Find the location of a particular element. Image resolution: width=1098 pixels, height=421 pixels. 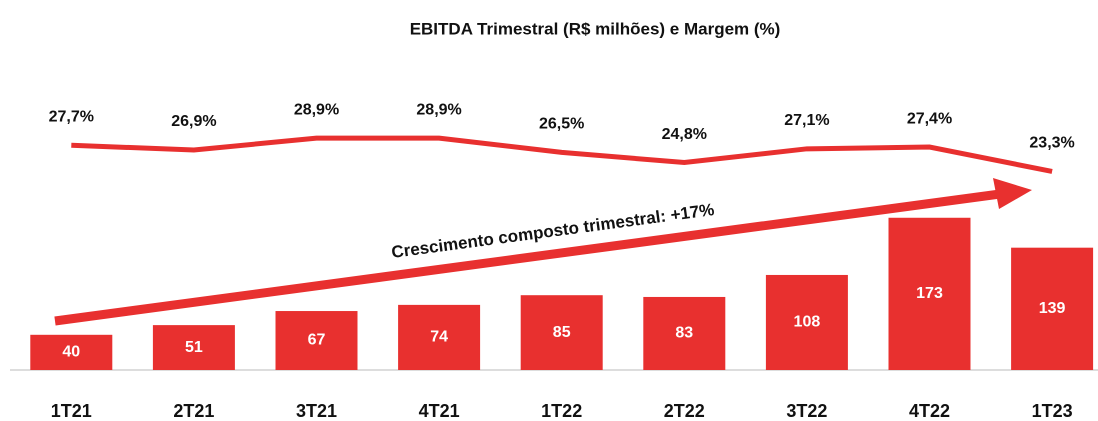

x-tick-label: 2T21 is located at coordinates (193, 411).